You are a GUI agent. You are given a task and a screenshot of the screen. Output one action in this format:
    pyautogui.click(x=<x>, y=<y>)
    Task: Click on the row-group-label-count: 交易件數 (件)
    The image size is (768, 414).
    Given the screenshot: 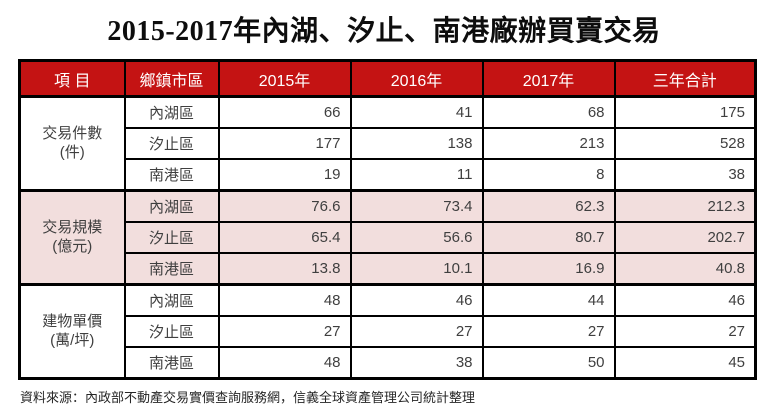 What is the action you would take?
    pyautogui.click(x=72, y=143)
    